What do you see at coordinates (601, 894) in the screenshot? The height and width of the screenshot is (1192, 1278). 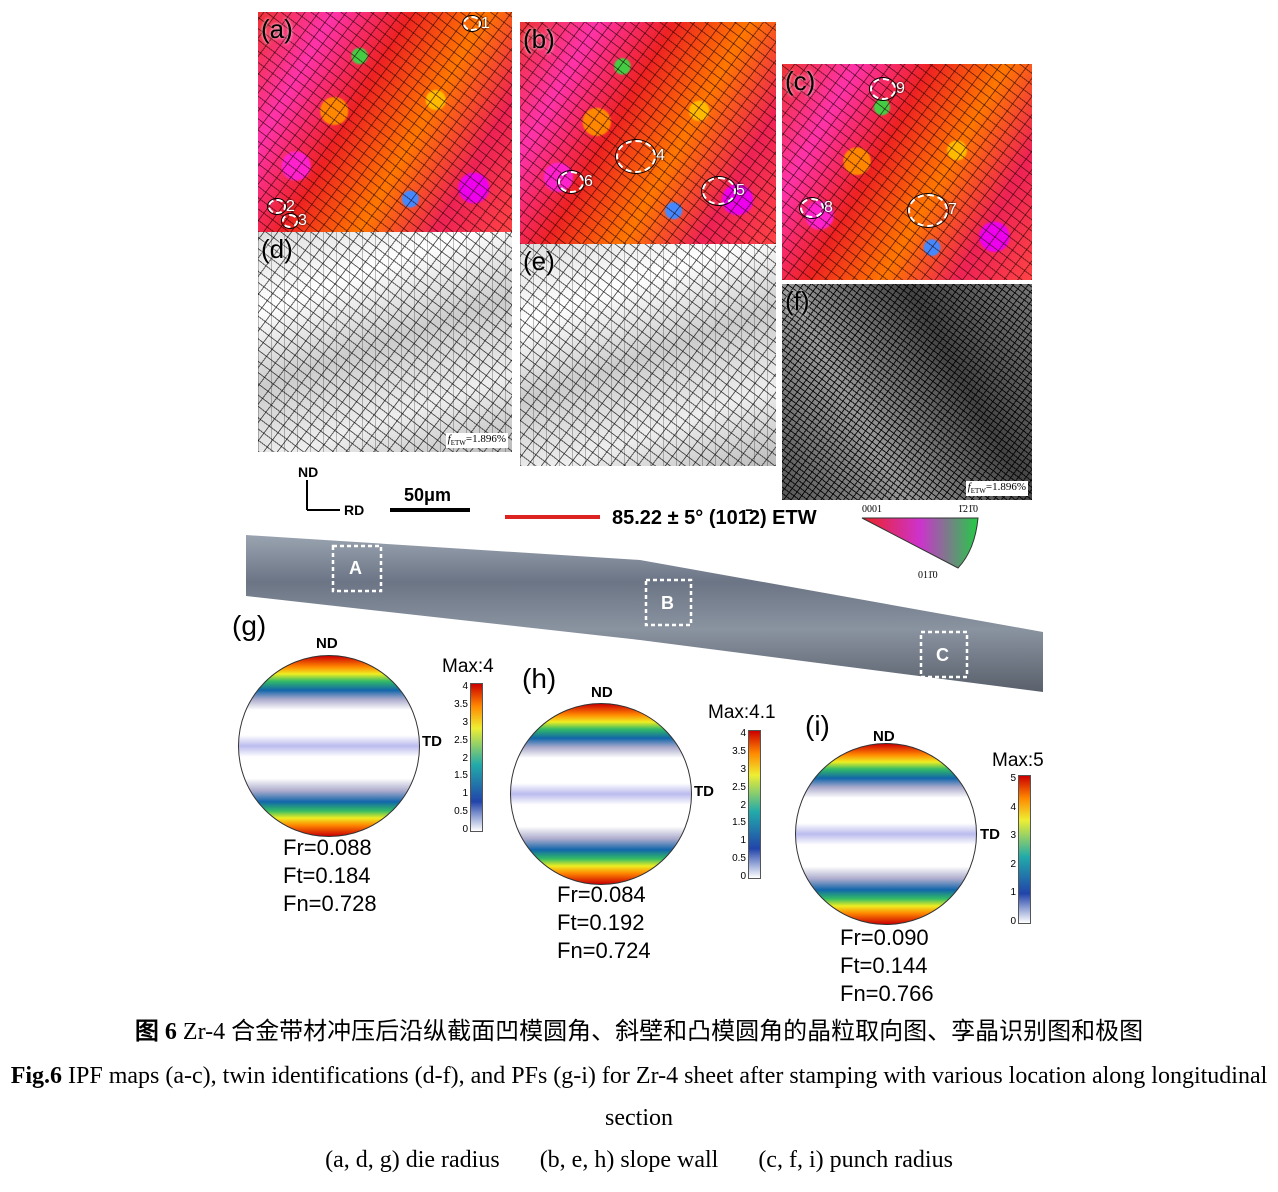 I see `fraction-text: Fr=0.084` at bounding box center [601, 894].